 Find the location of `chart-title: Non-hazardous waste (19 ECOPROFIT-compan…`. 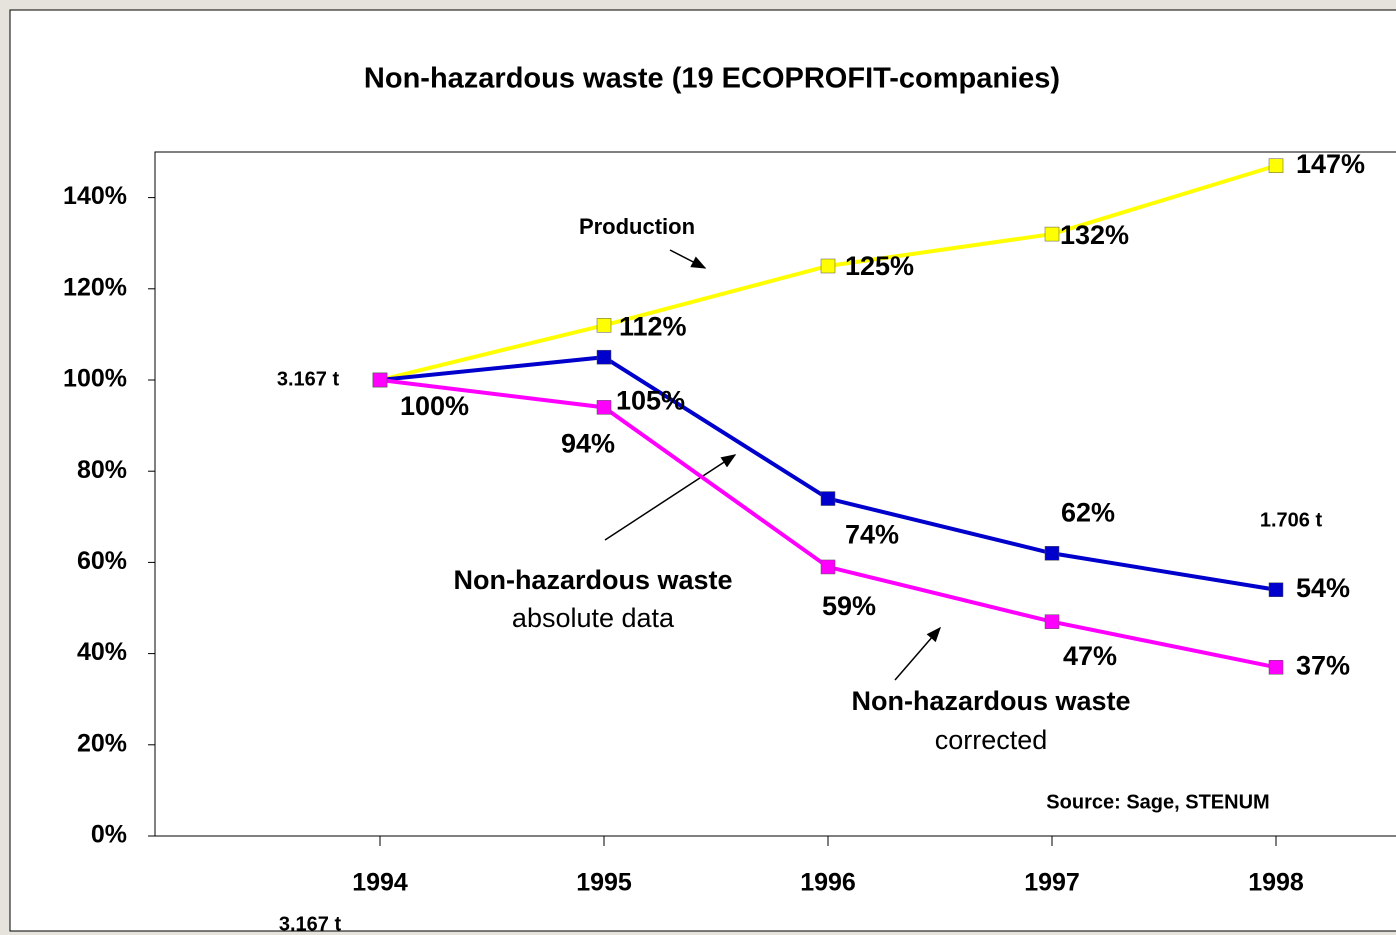

chart-title: Non-hazardous waste (19 ECOPROFIT-compan… is located at coordinates (712, 79).